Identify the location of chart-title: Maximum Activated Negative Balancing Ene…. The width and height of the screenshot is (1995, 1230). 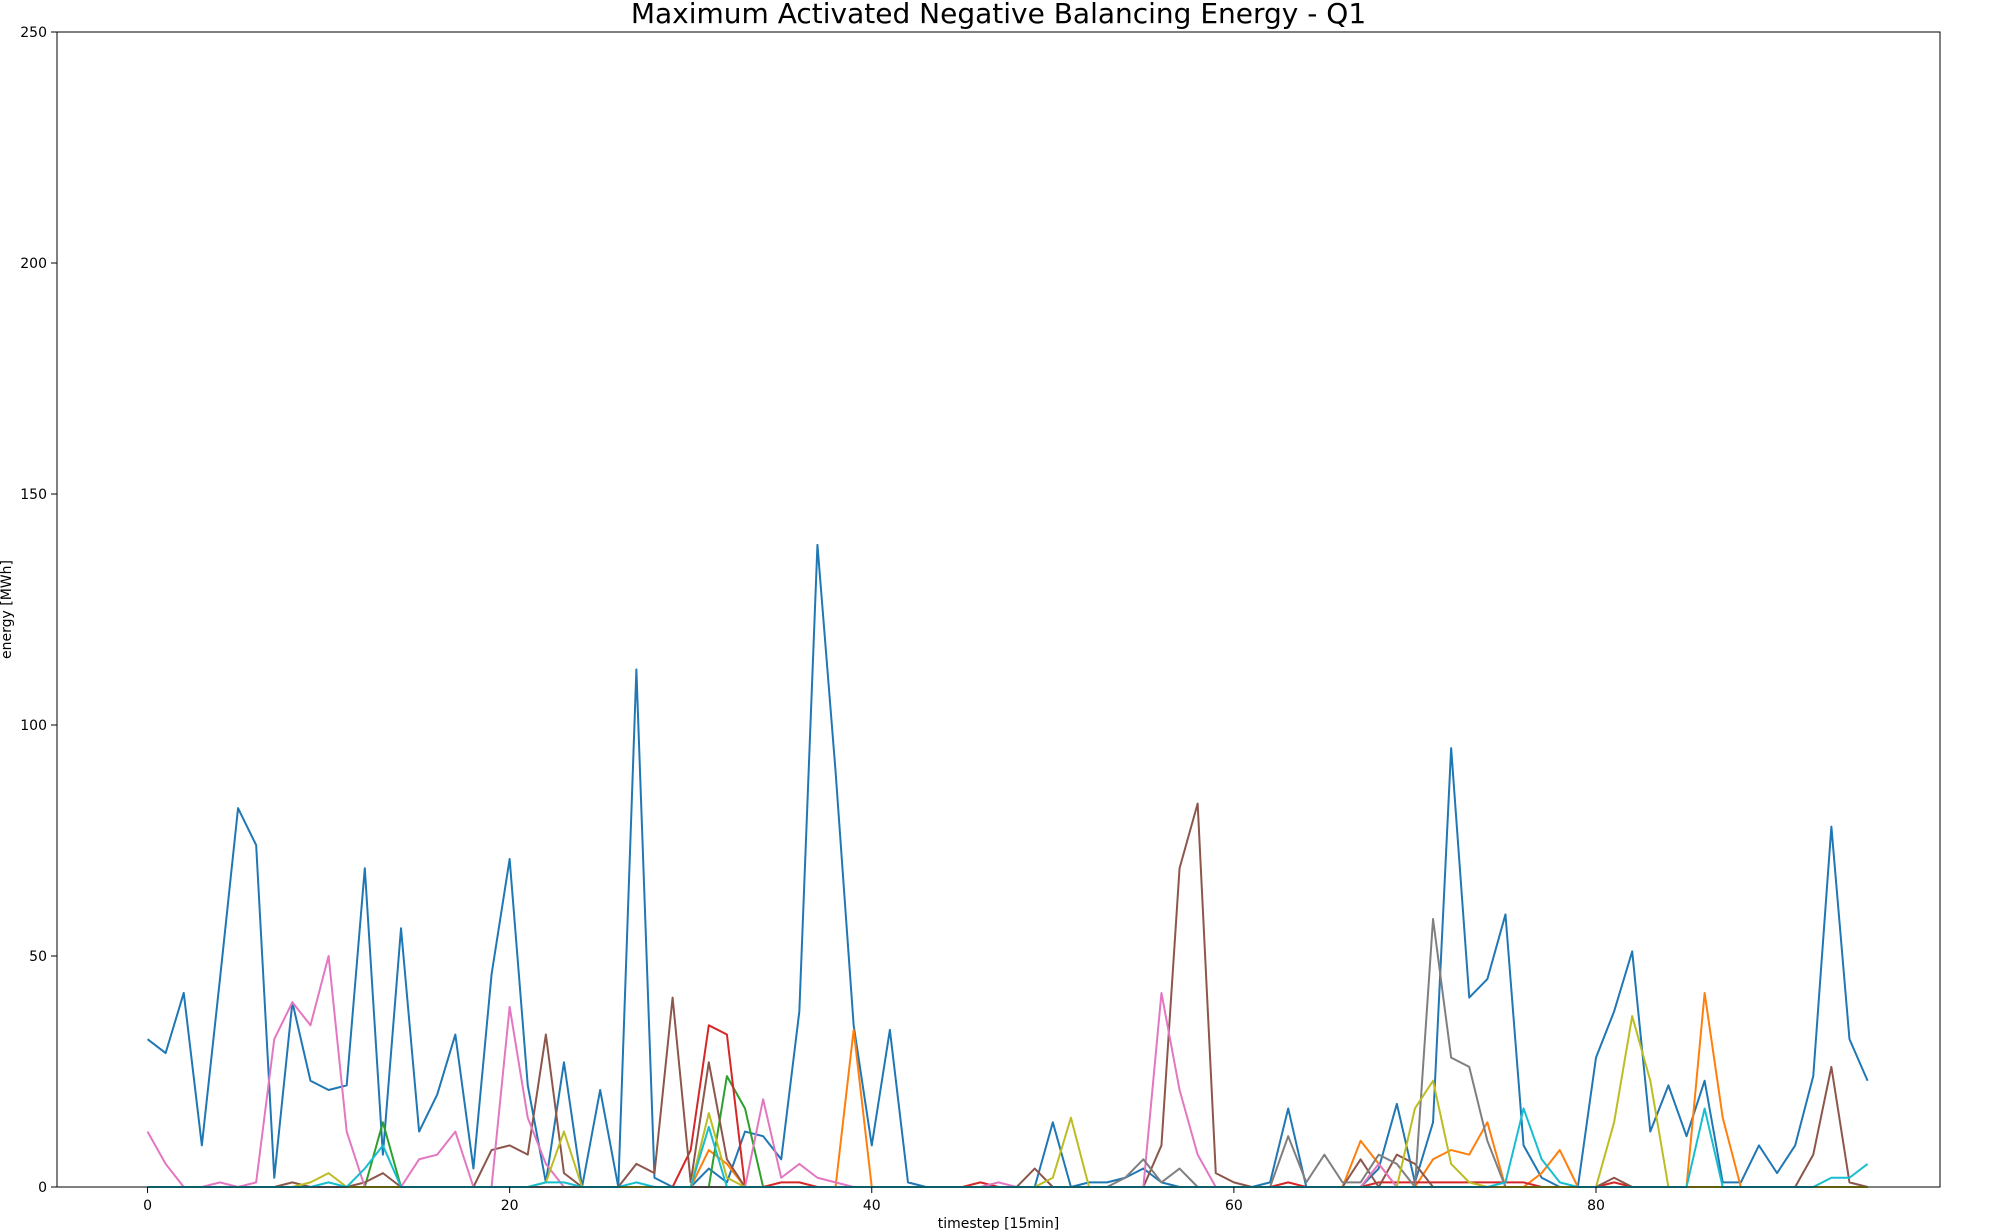
(998, 15).